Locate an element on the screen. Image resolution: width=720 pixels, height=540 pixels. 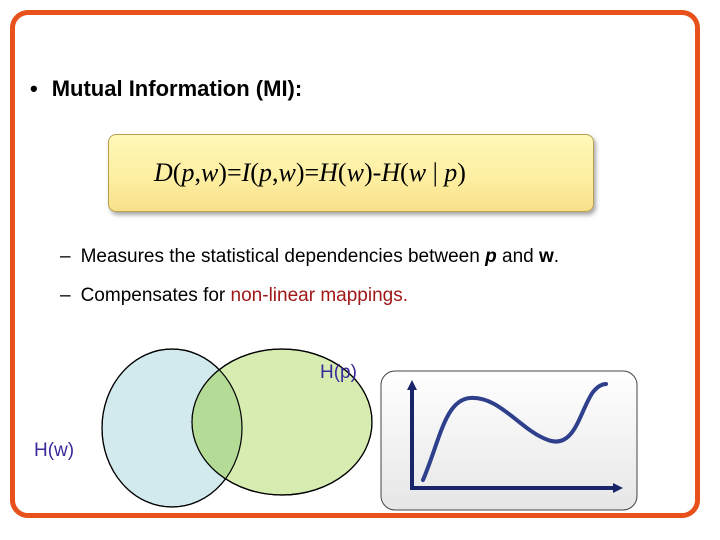
nonlinear-curve is located at coordinates (514, 432).